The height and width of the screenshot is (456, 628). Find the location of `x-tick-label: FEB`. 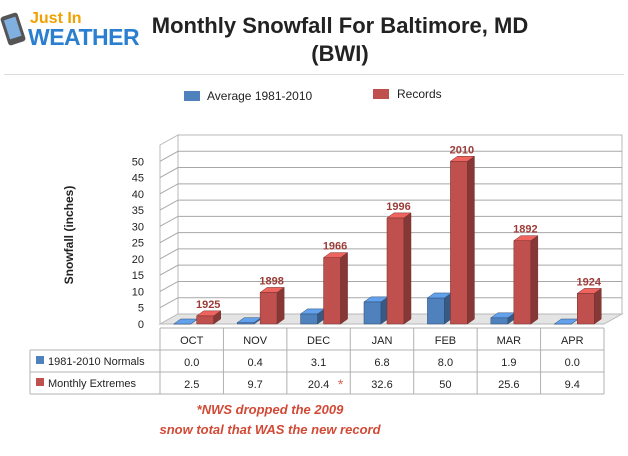

x-tick-label: FEB is located at coordinates (445, 341).